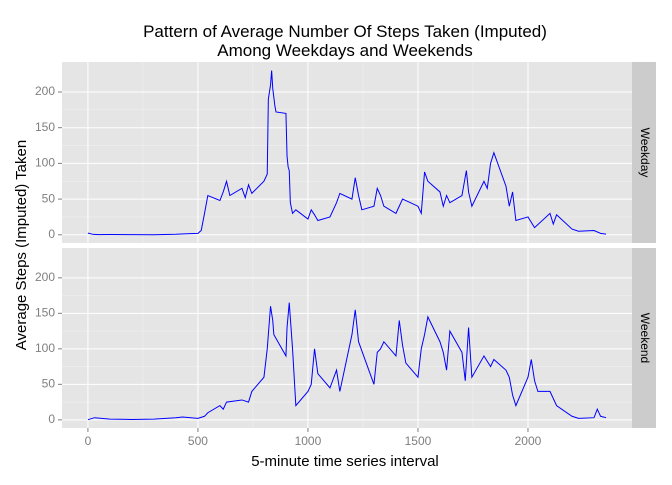 The height and width of the screenshot is (485, 672). Describe the element at coordinates (344, 50) in the screenshot. I see `title-line: Among Weekdays and Weekends` at that location.